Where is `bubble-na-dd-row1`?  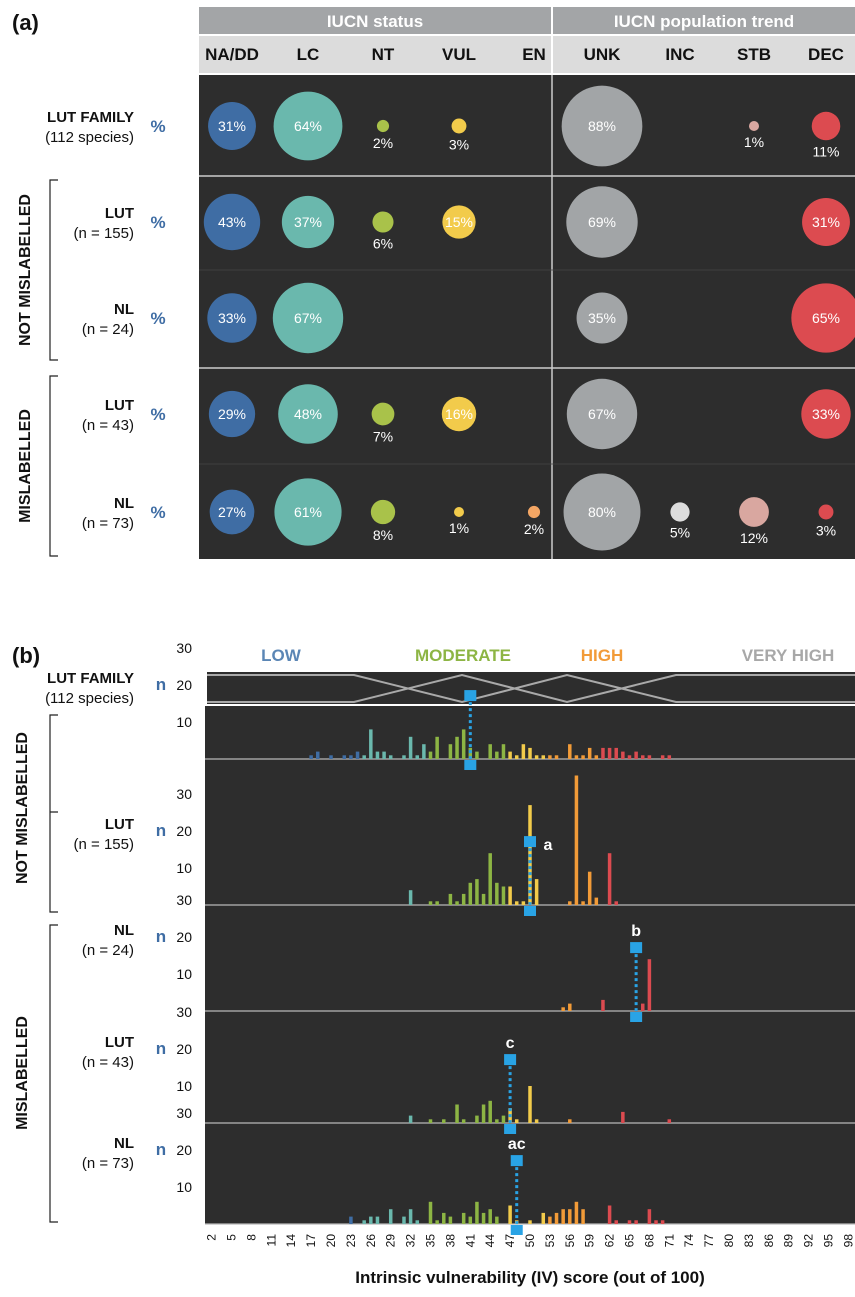 bubble-na-dd-row1 is located at coordinates (232, 222).